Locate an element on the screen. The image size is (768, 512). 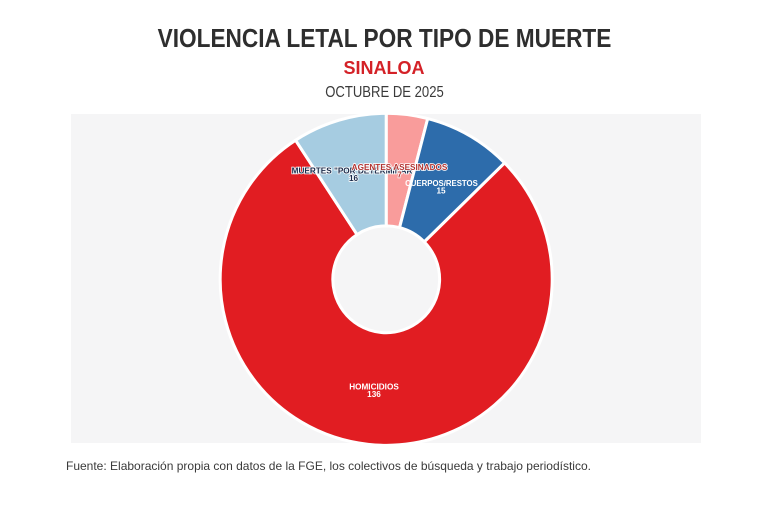
svg-text: 136 is located at coordinates (374, 394).